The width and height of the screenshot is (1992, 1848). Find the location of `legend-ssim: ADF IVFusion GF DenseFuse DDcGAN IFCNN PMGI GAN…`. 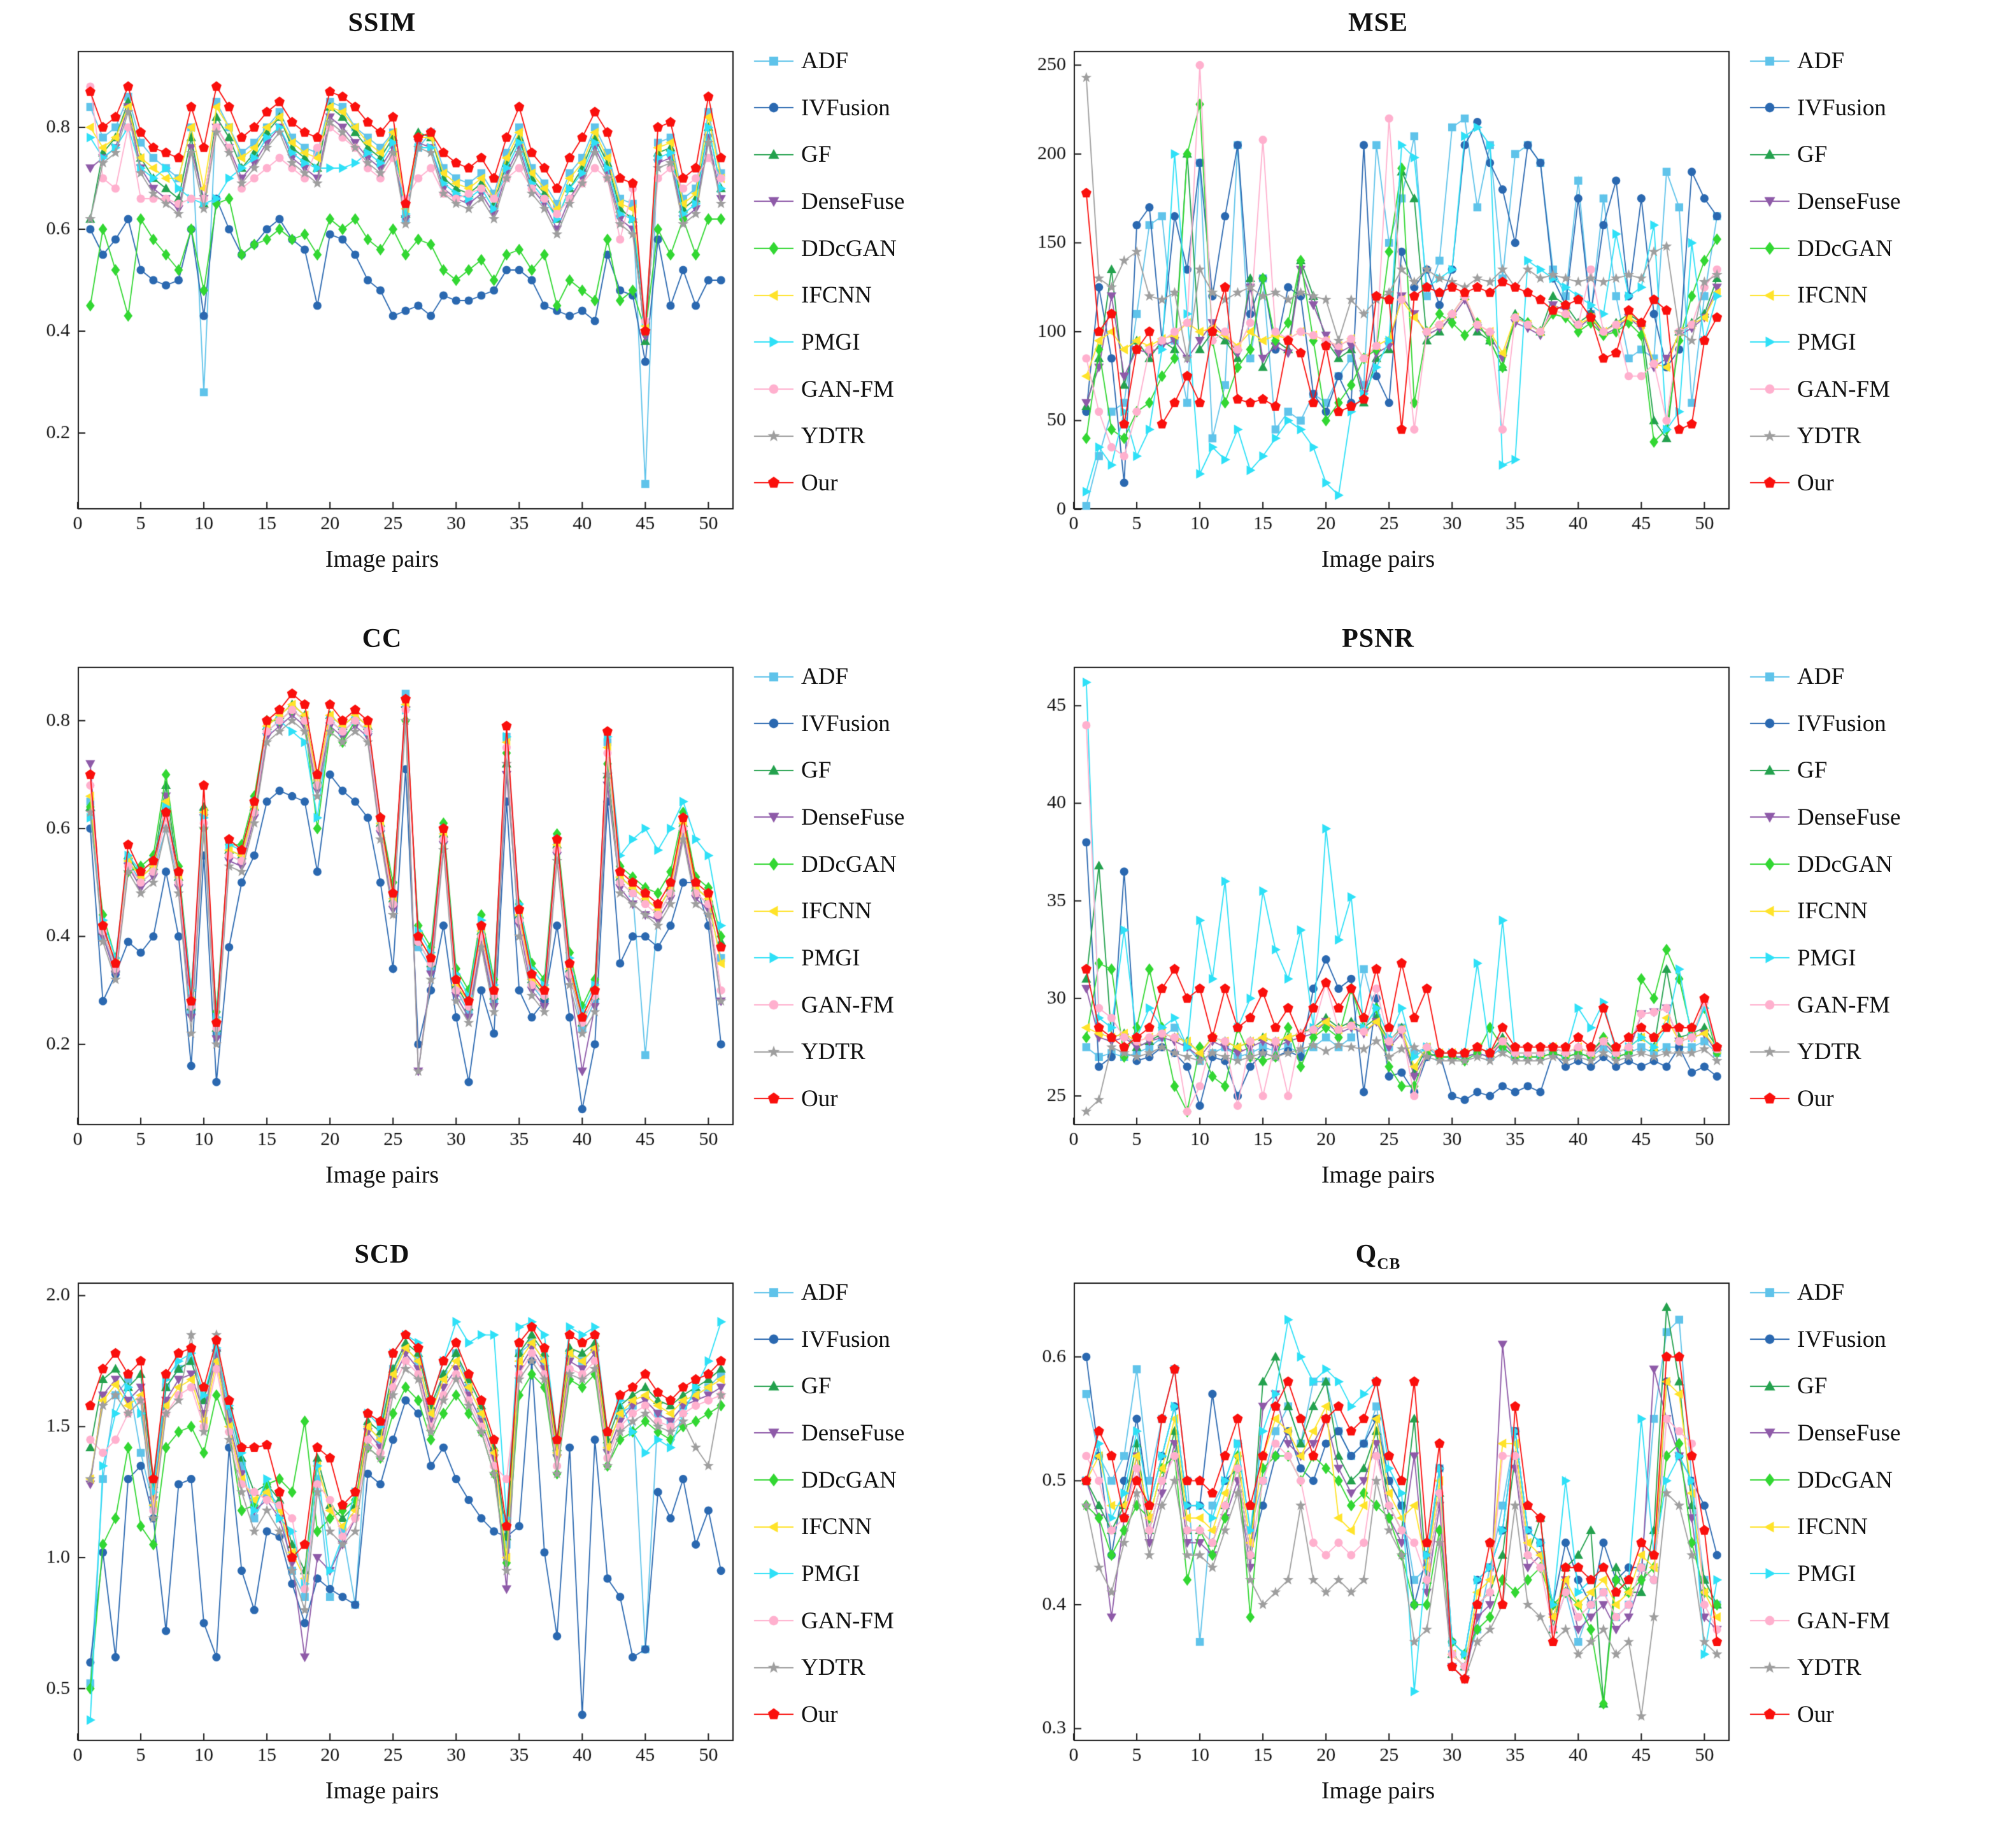

legend-ssim: ADF IVFusion GF DenseFuse DDcGAN IFCNN PMGI GAN… is located at coordinates (827, 272).